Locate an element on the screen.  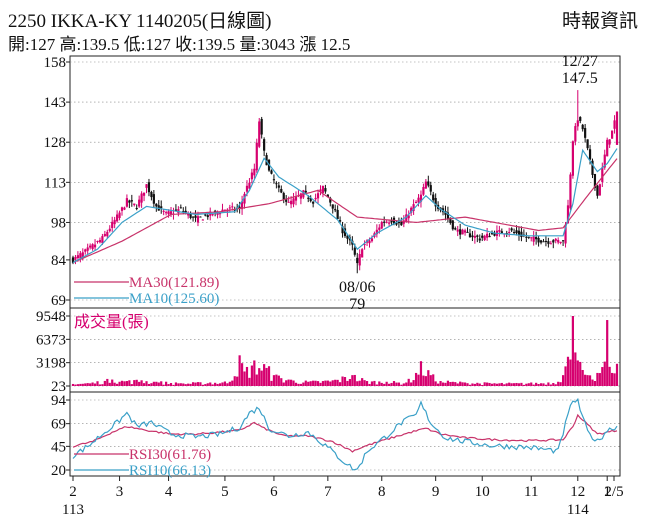
price-axis-tick-label: 143 is located at coordinates (55, 103).